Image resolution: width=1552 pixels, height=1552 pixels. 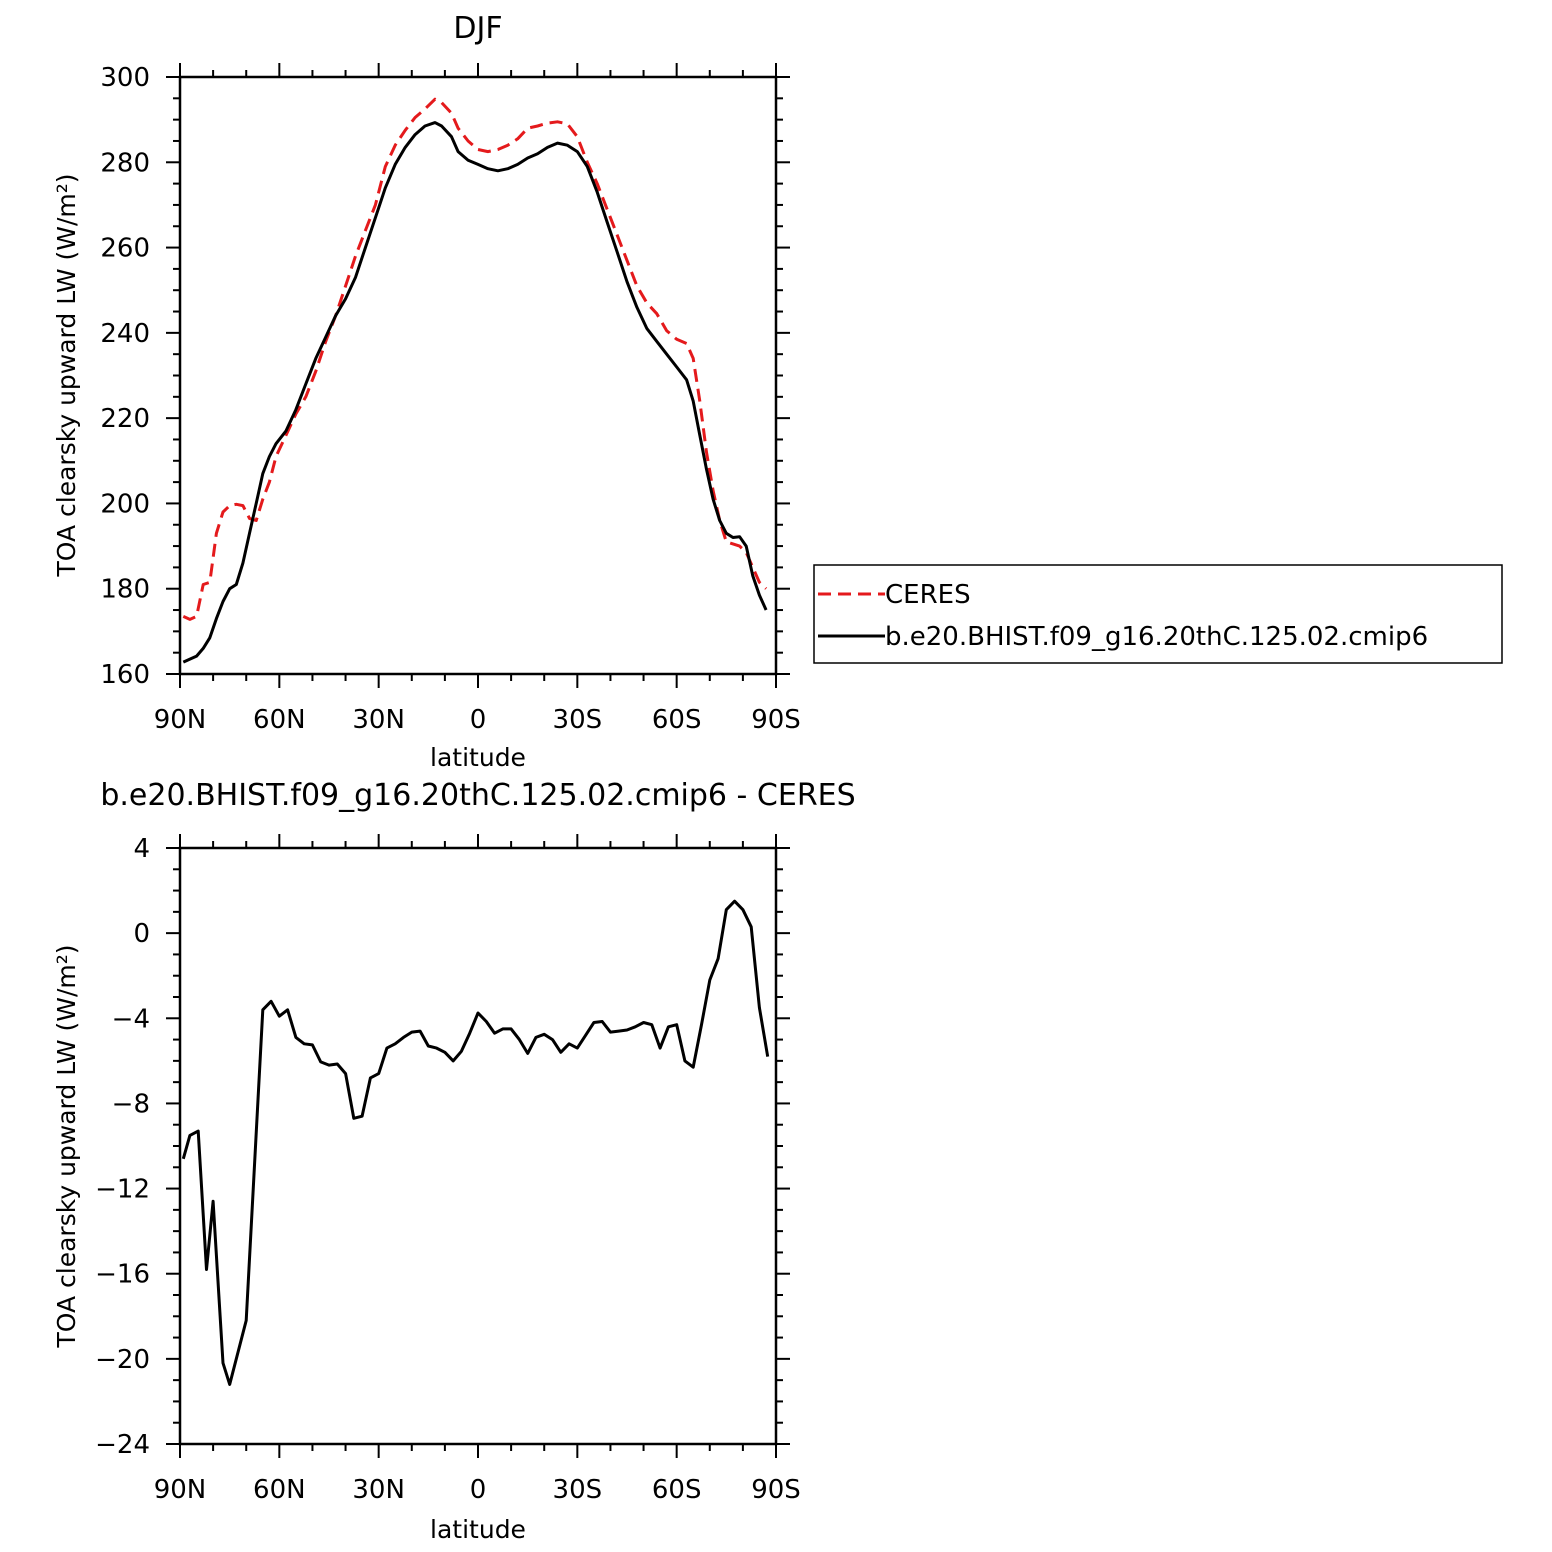 What do you see at coordinates (141, 849) in the screenshot?
I see `y-tick-label: 4` at bounding box center [141, 849].